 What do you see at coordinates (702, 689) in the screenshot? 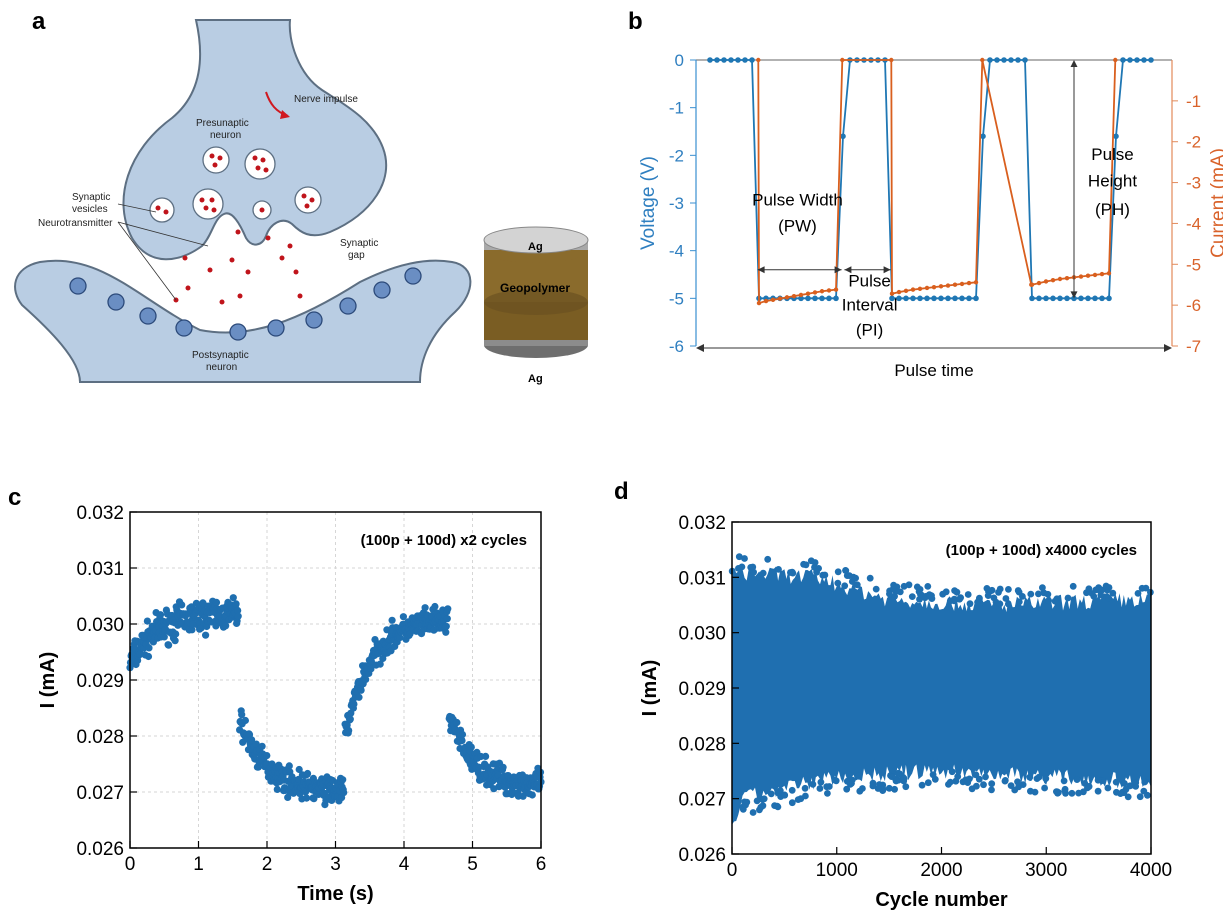
I see `chart-d-ytick-label: 0.029` at bounding box center [702, 689].